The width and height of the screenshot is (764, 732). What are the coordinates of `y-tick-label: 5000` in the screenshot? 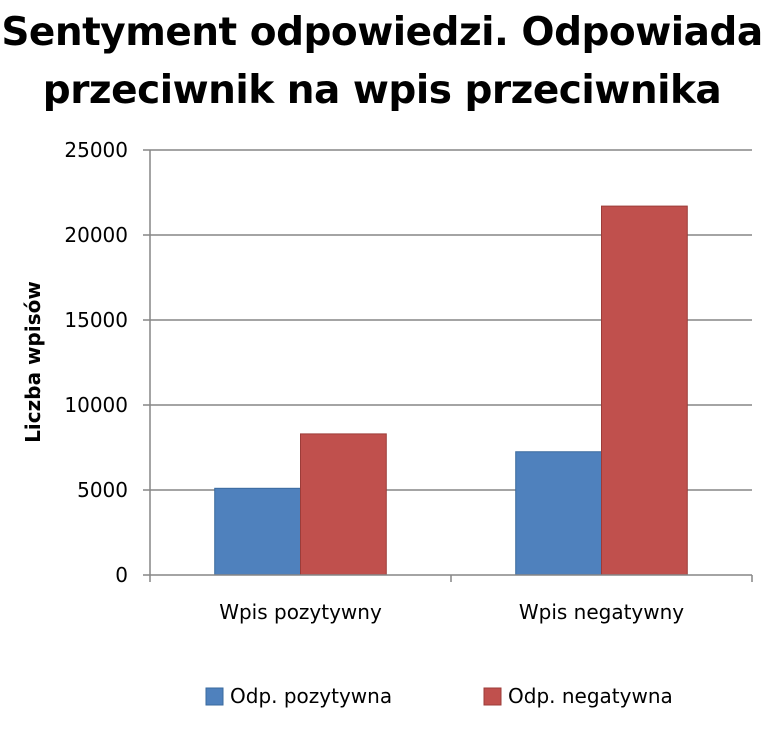 It's located at (102, 490).